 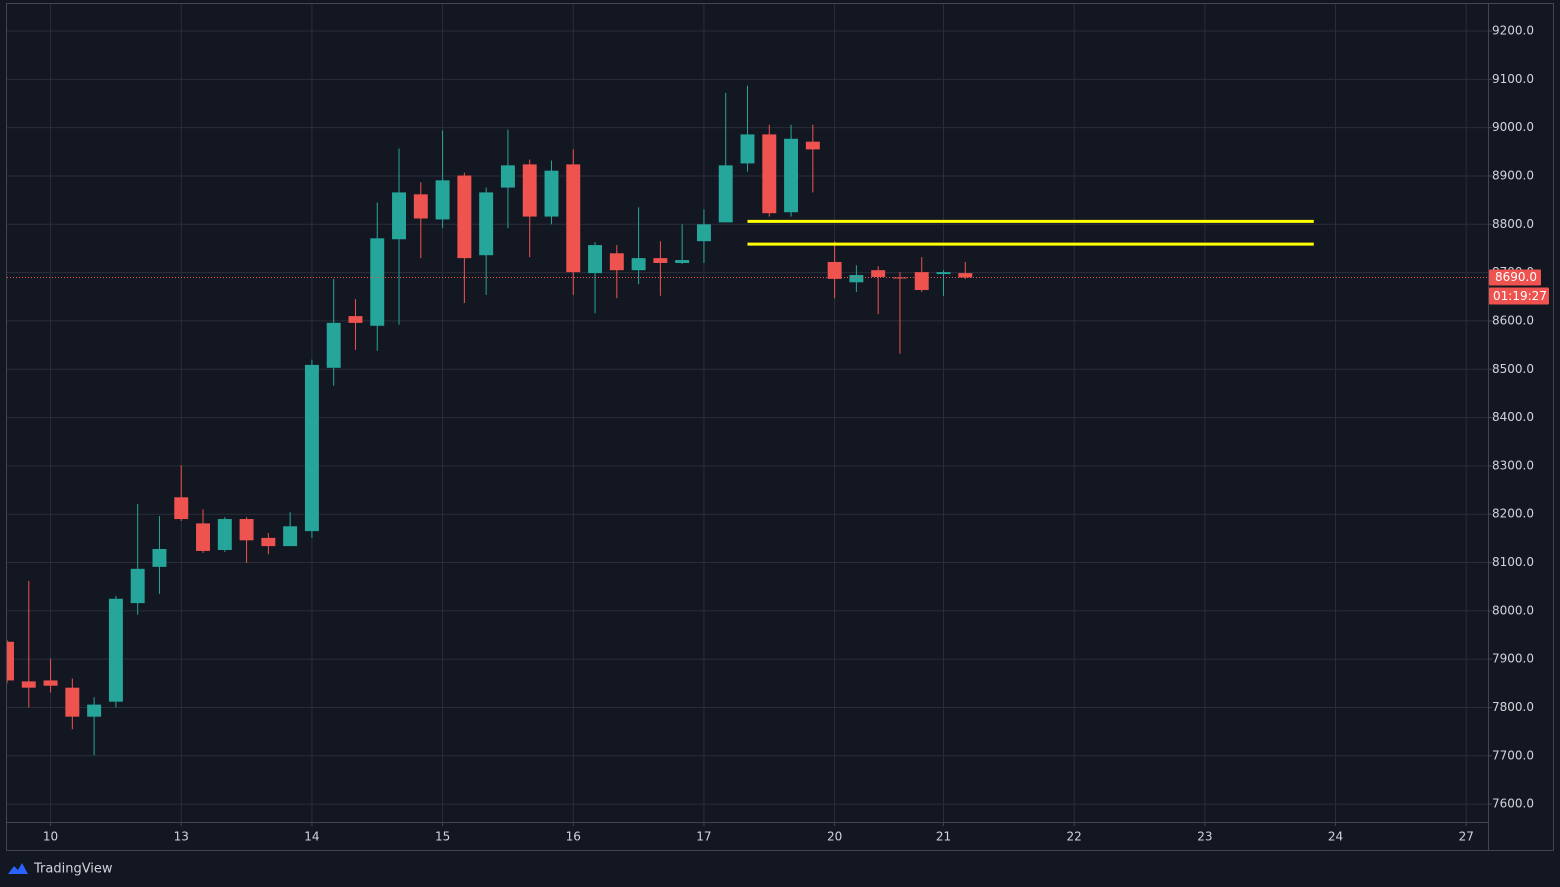 I want to click on x-tick-label: 15, so click(x=442, y=837).